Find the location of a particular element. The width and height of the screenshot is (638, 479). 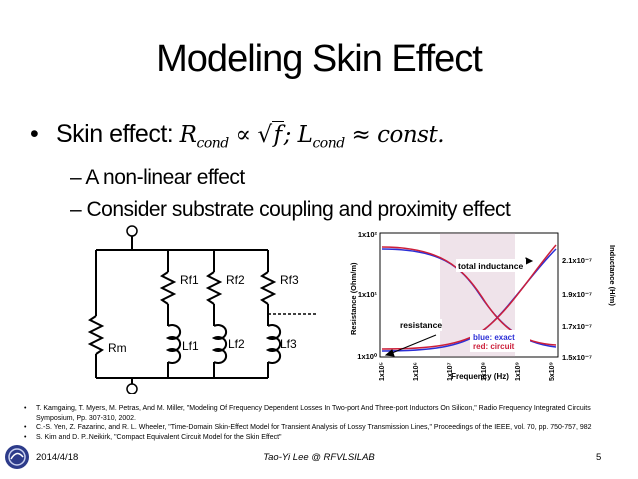

slide-title: Modeling Skin Effect is located at coordinates (319, 59).